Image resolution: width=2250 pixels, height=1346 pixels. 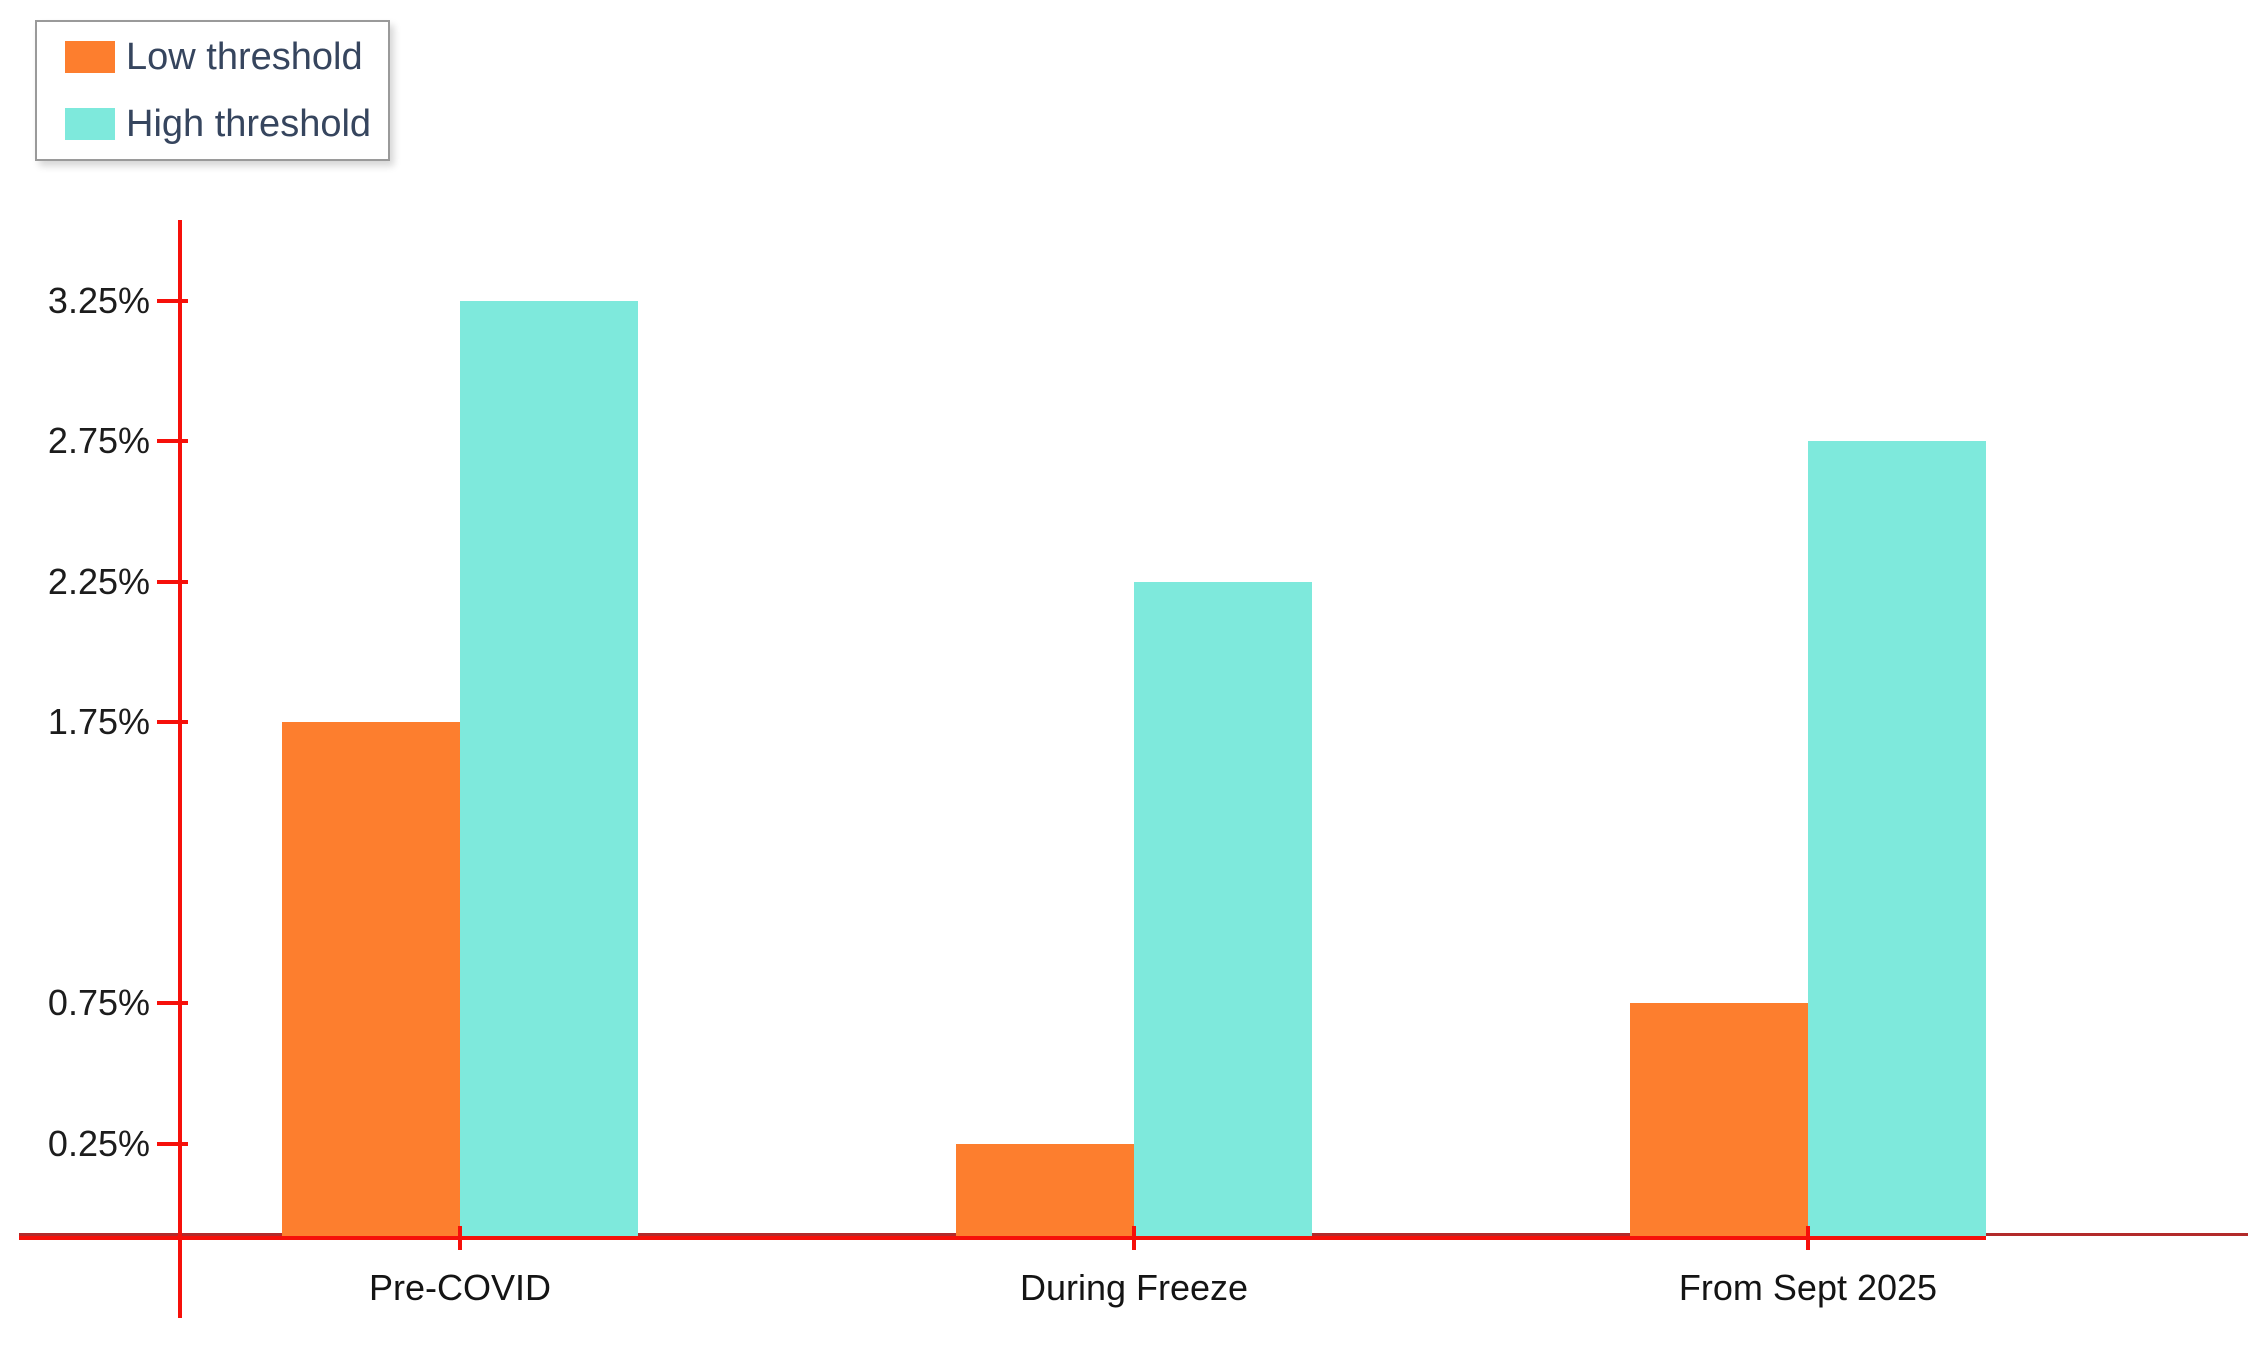 What do you see at coordinates (460, 1287) in the screenshot?
I see `x-category-label: Pre-COVID` at bounding box center [460, 1287].